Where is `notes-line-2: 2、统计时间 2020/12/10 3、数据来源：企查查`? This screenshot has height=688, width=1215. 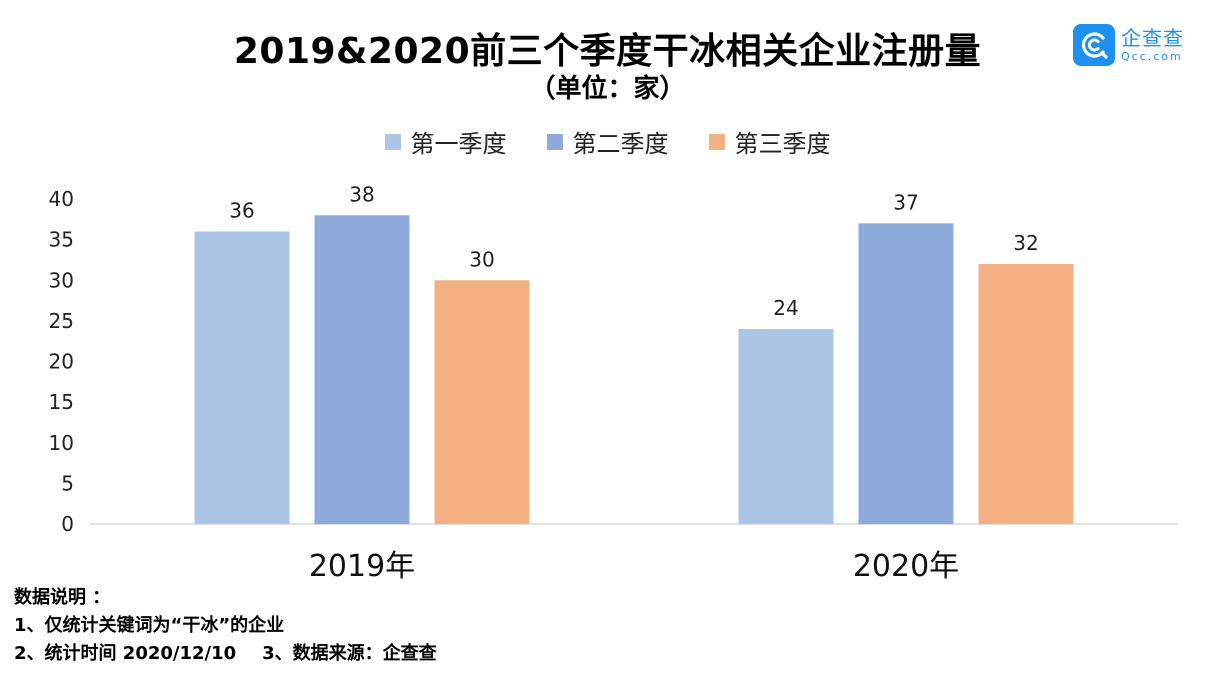 notes-line-2: 2、统计时间 2020/12/10 3、数据来源：企查查 is located at coordinates (225, 654).